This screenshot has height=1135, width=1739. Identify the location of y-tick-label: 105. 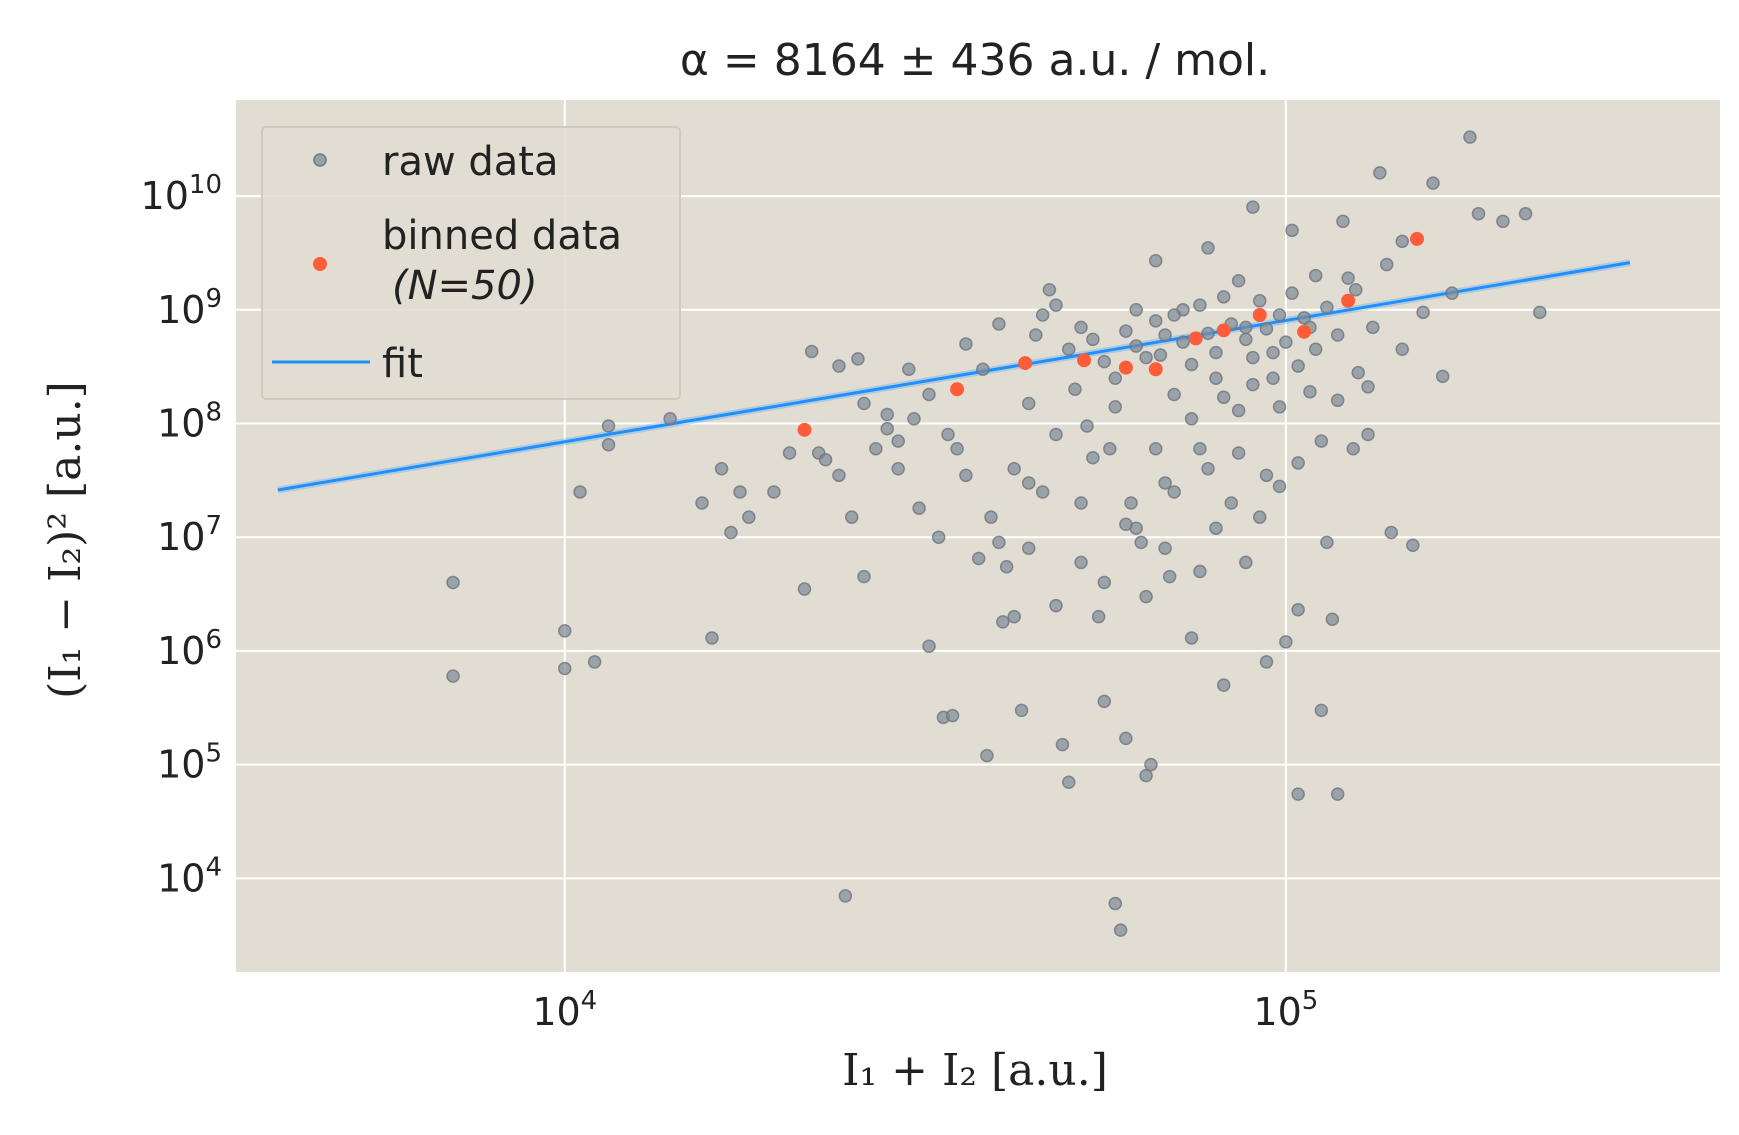
(189, 763).